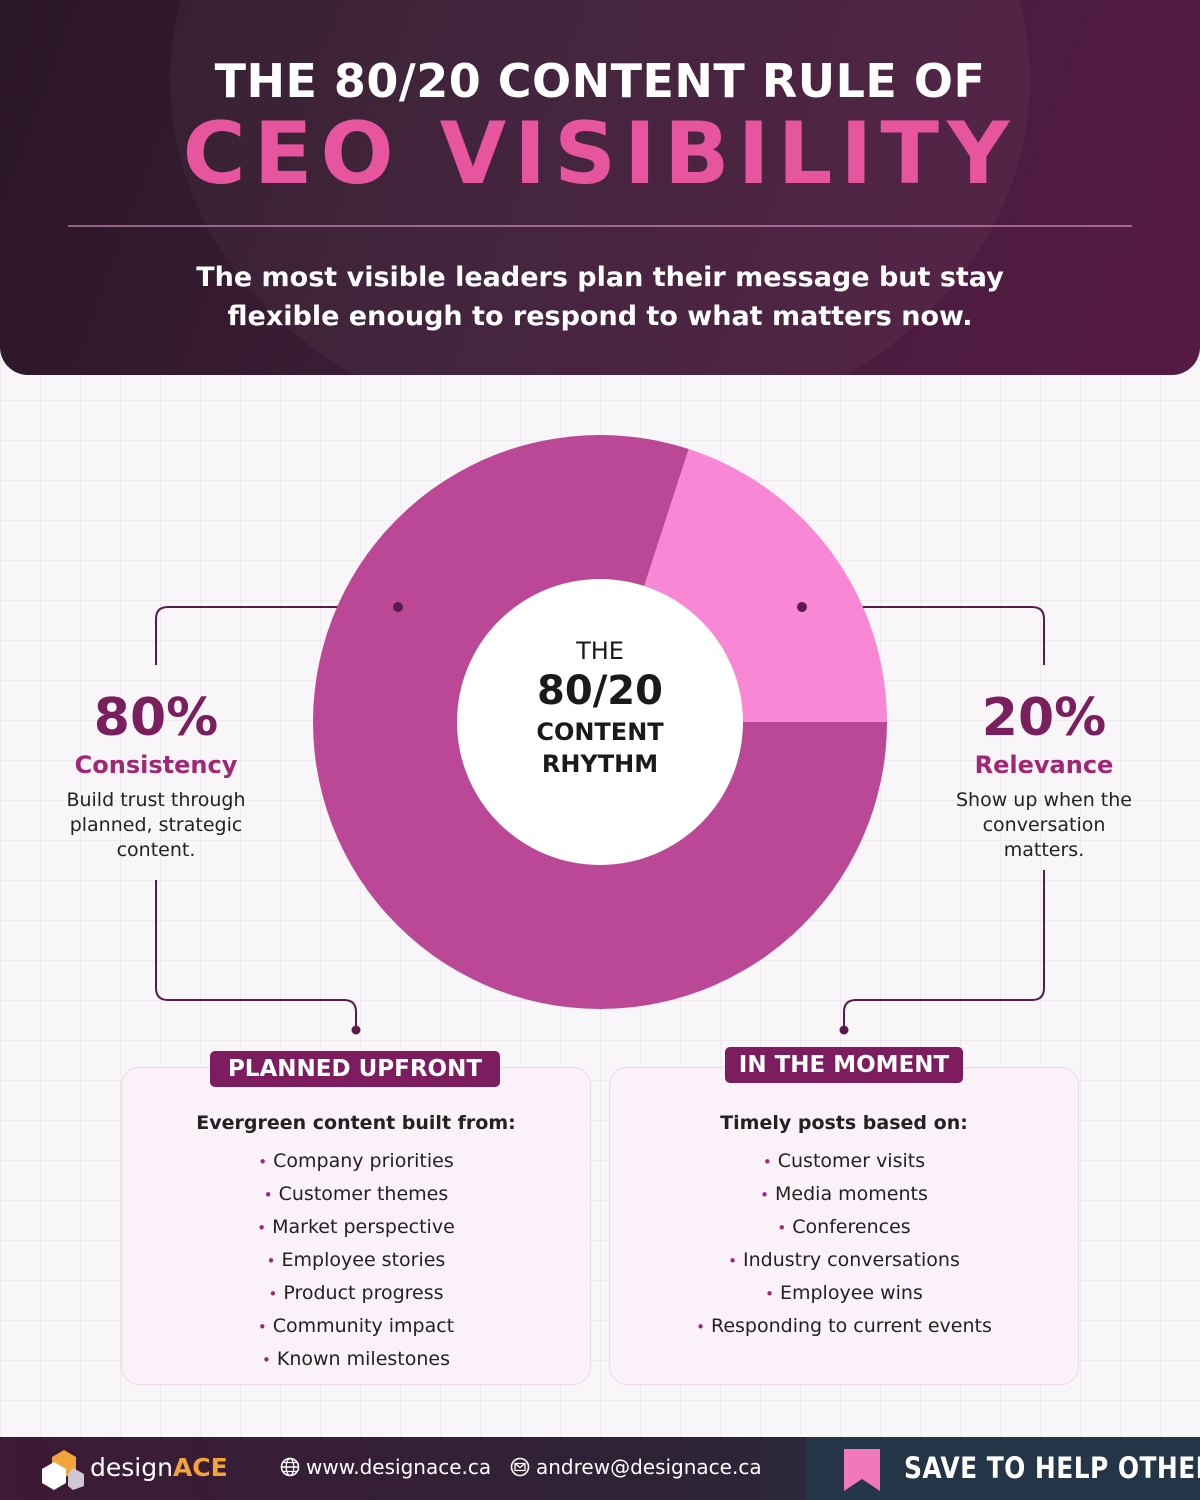 The image size is (1200, 1500). What do you see at coordinates (399, 1467) in the screenshot?
I see `website-text: www.designace.ca` at bounding box center [399, 1467].